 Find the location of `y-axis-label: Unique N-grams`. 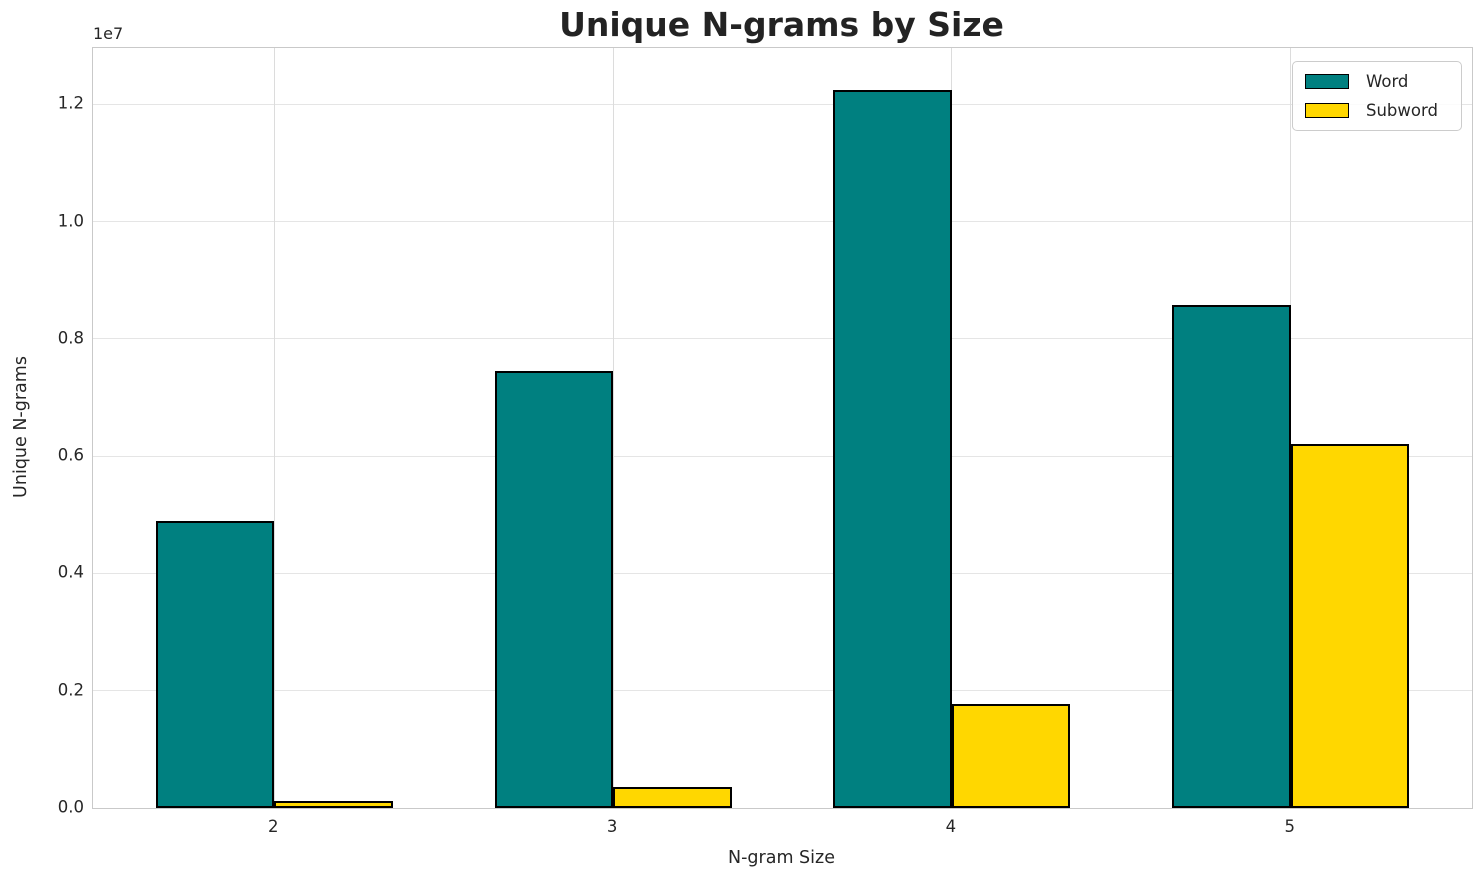

y-axis-label: Unique N-grams is located at coordinates (21, 427).